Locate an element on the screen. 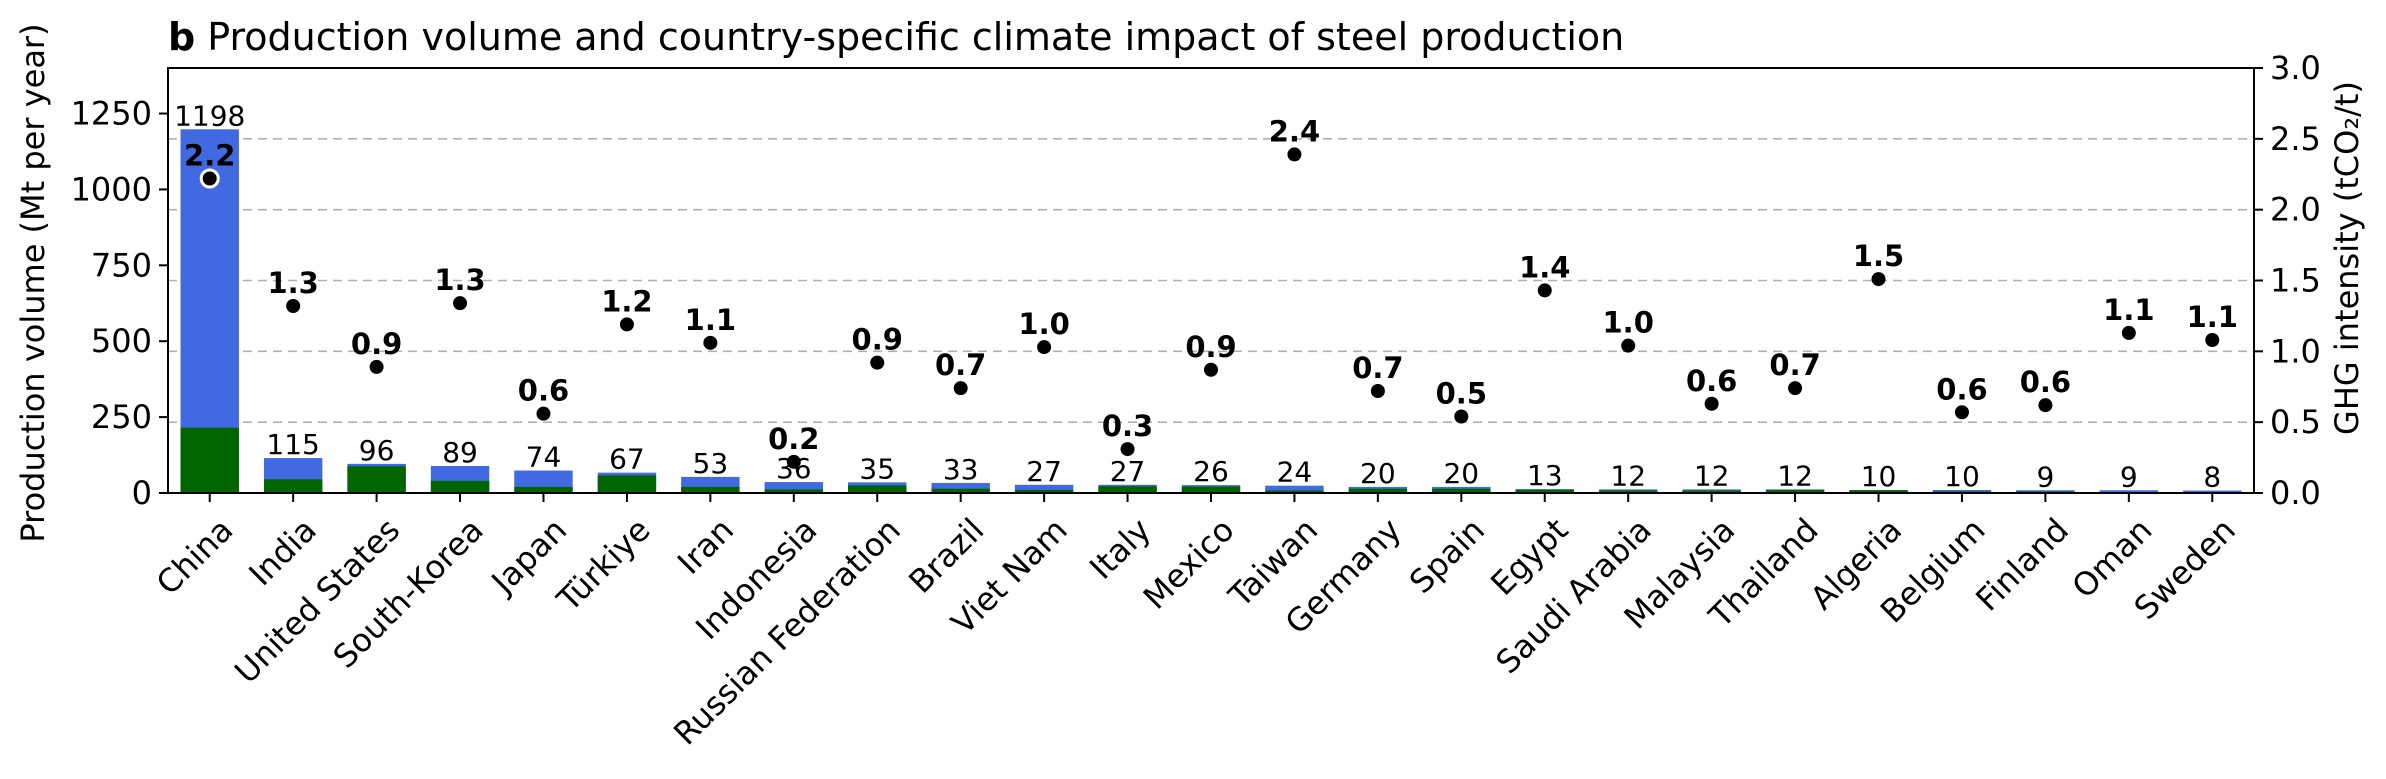 The image size is (2386, 779). bar-value-label: 33 is located at coordinates (961, 469).